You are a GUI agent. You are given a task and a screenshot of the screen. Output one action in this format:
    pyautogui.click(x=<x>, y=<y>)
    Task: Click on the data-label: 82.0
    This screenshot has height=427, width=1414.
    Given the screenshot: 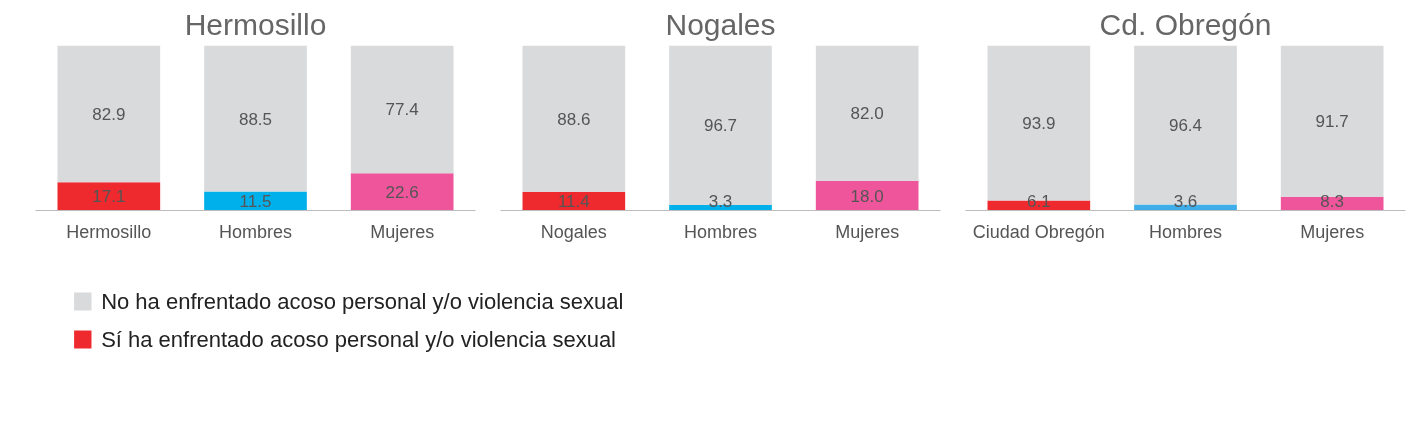 What is the action you would take?
    pyautogui.click(x=867, y=114)
    